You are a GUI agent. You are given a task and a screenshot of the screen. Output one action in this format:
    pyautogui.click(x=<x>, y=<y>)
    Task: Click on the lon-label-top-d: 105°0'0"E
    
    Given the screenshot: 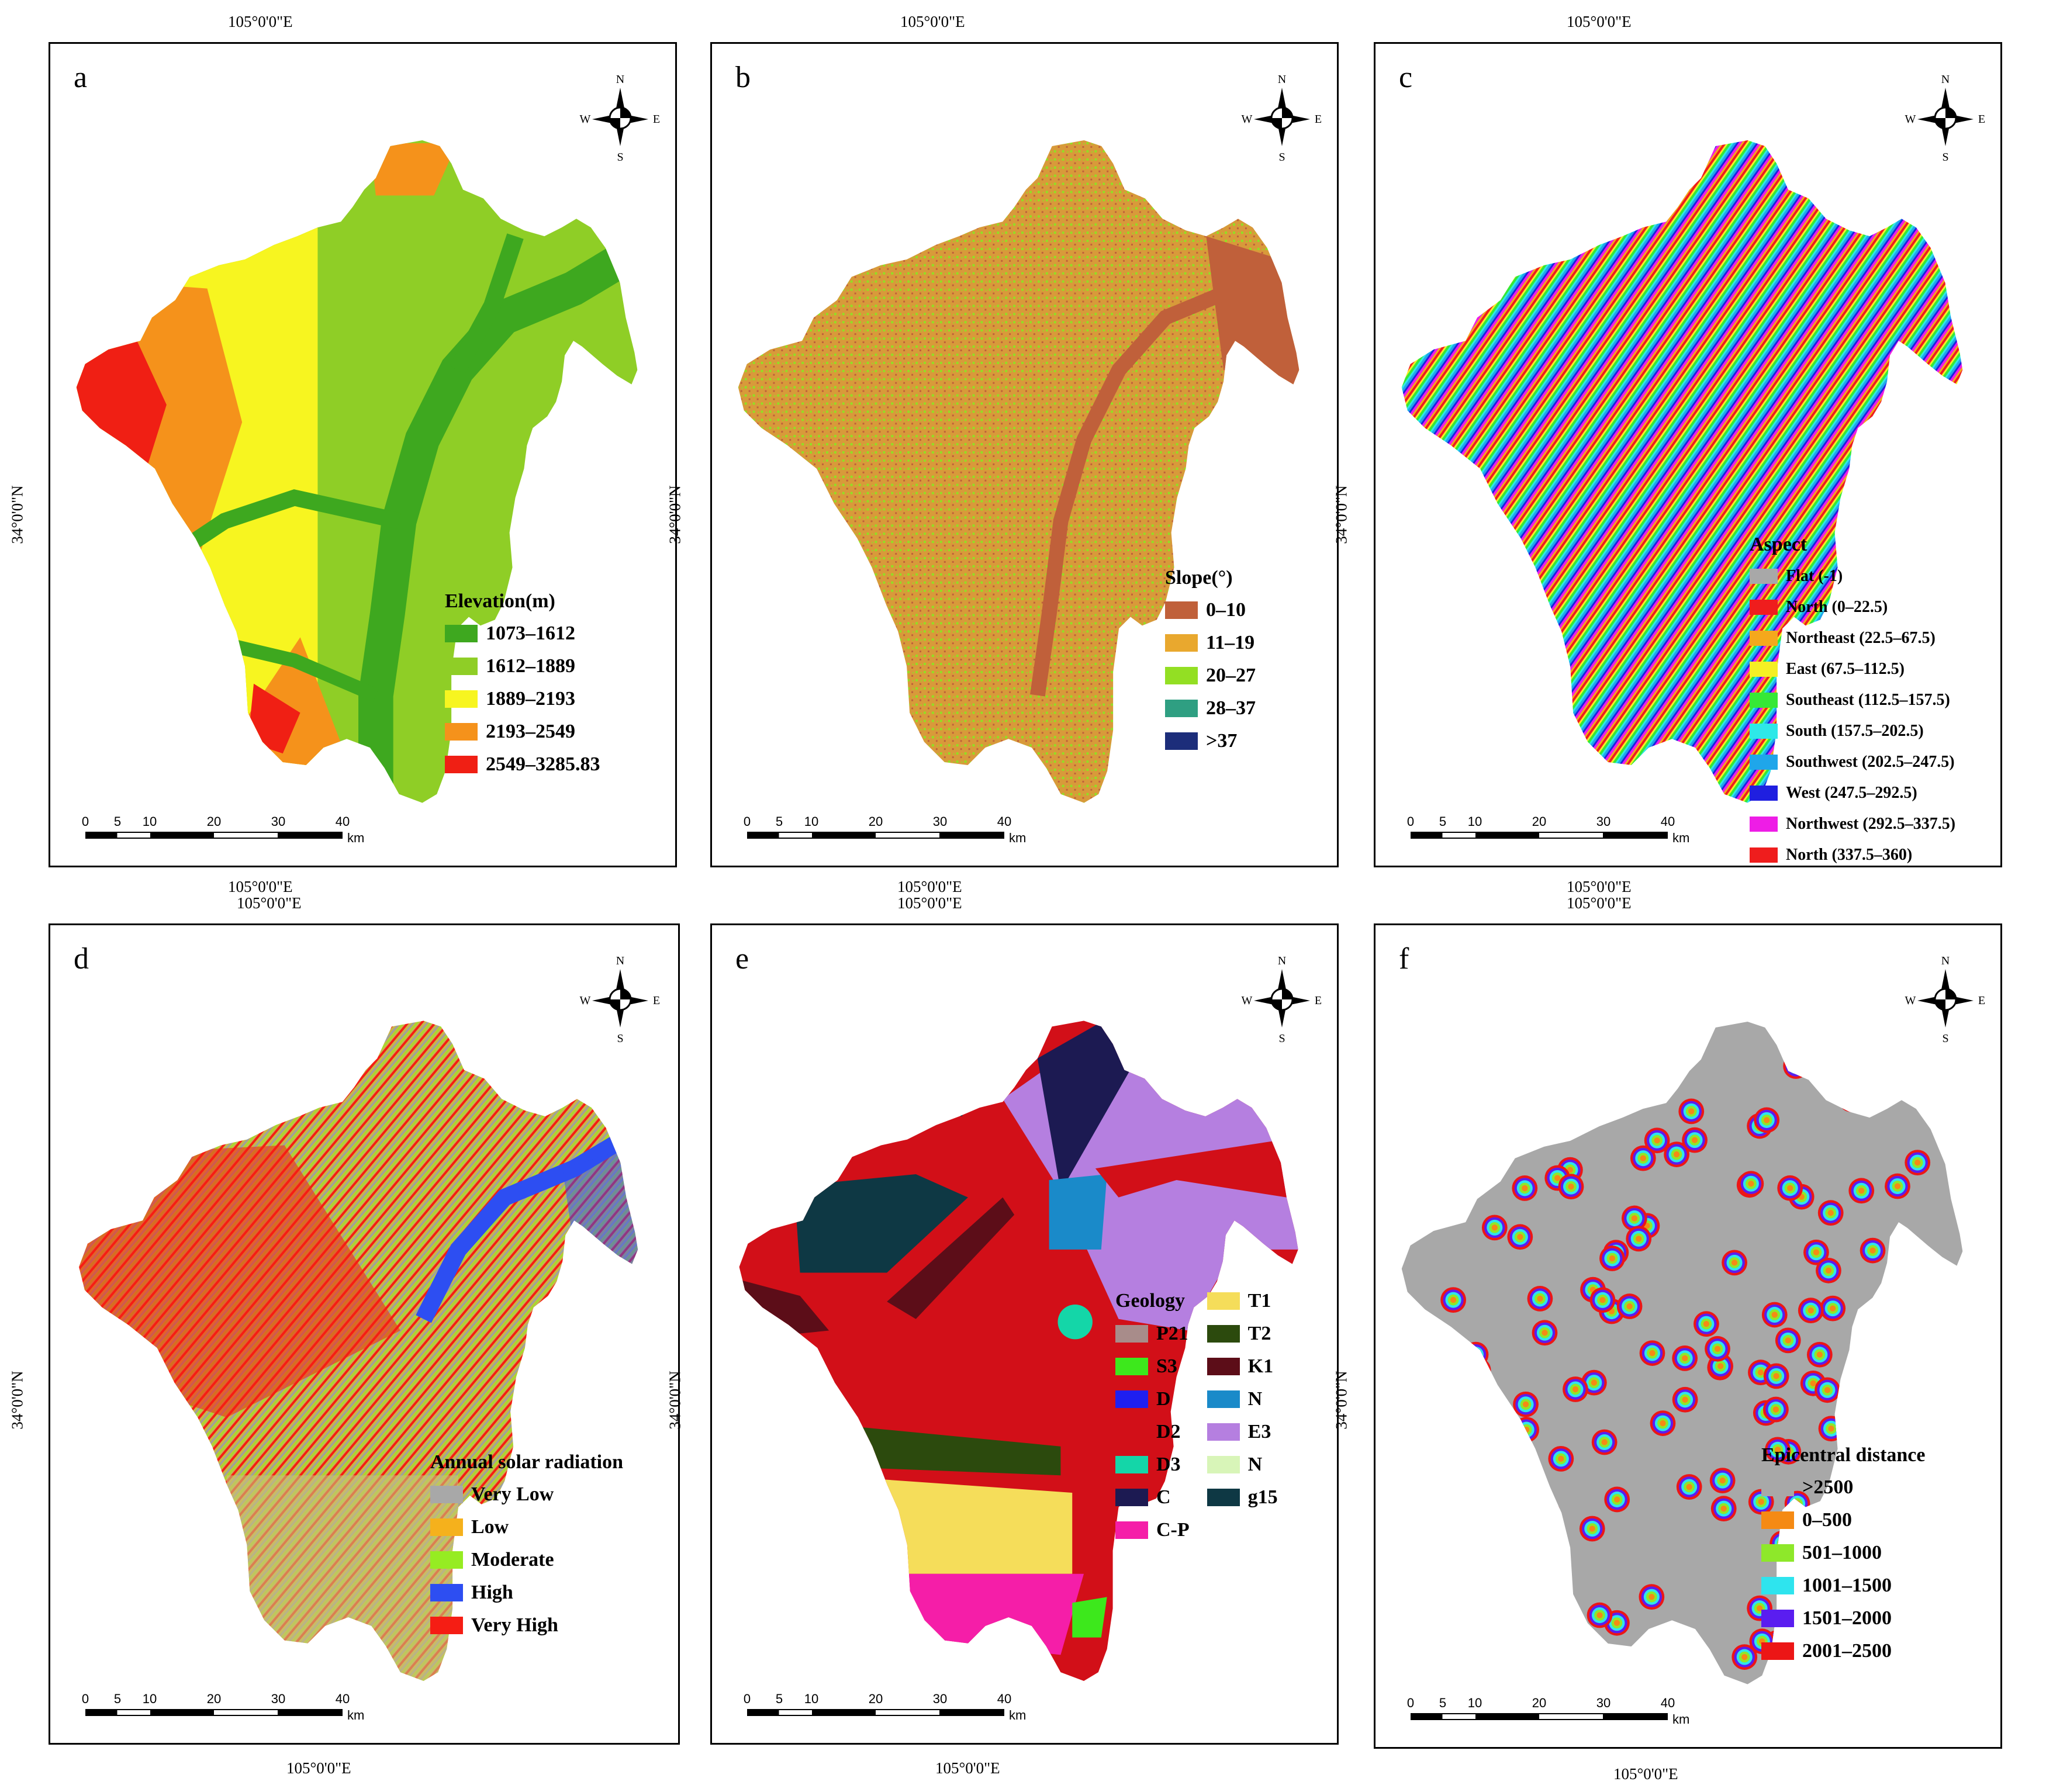 What is the action you would take?
    pyautogui.click(x=269, y=903)
    